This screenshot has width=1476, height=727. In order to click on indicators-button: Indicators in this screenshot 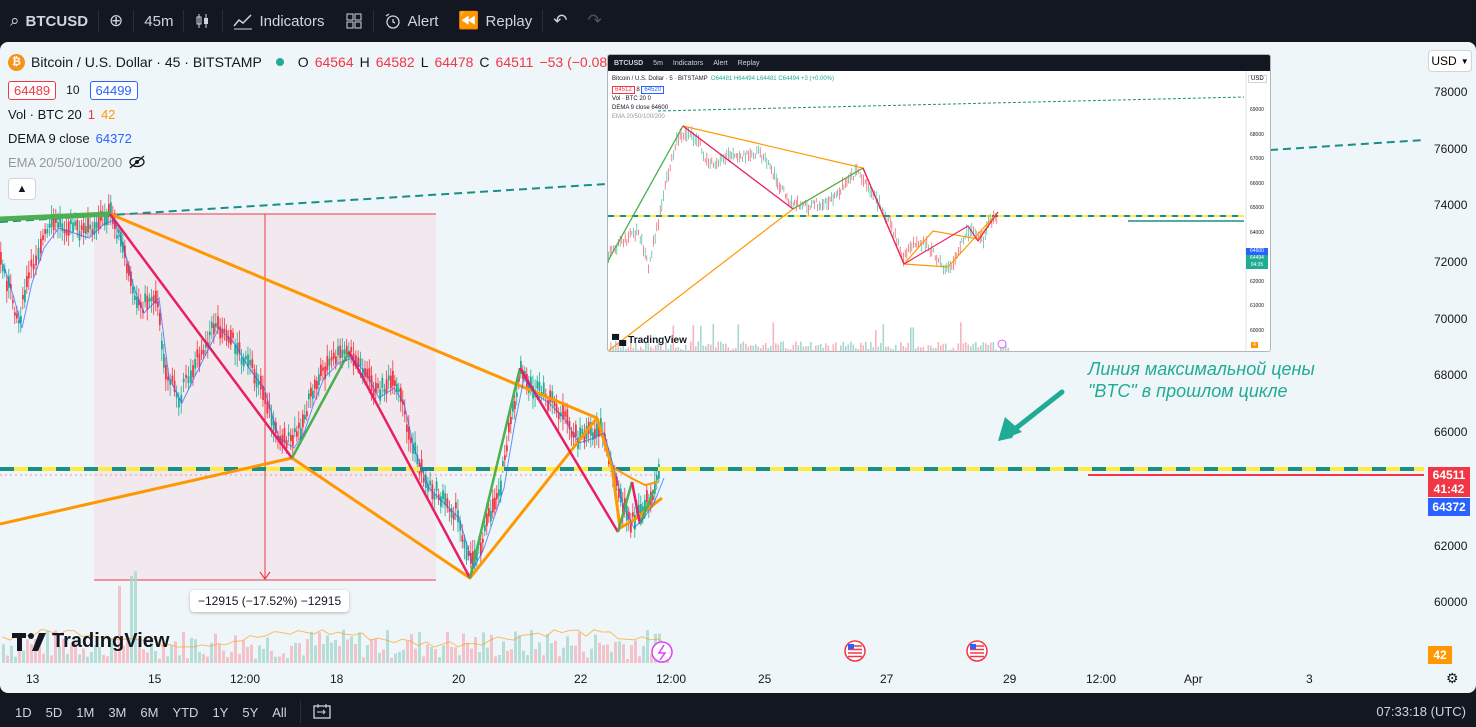, I will do `click(278, 21)`.